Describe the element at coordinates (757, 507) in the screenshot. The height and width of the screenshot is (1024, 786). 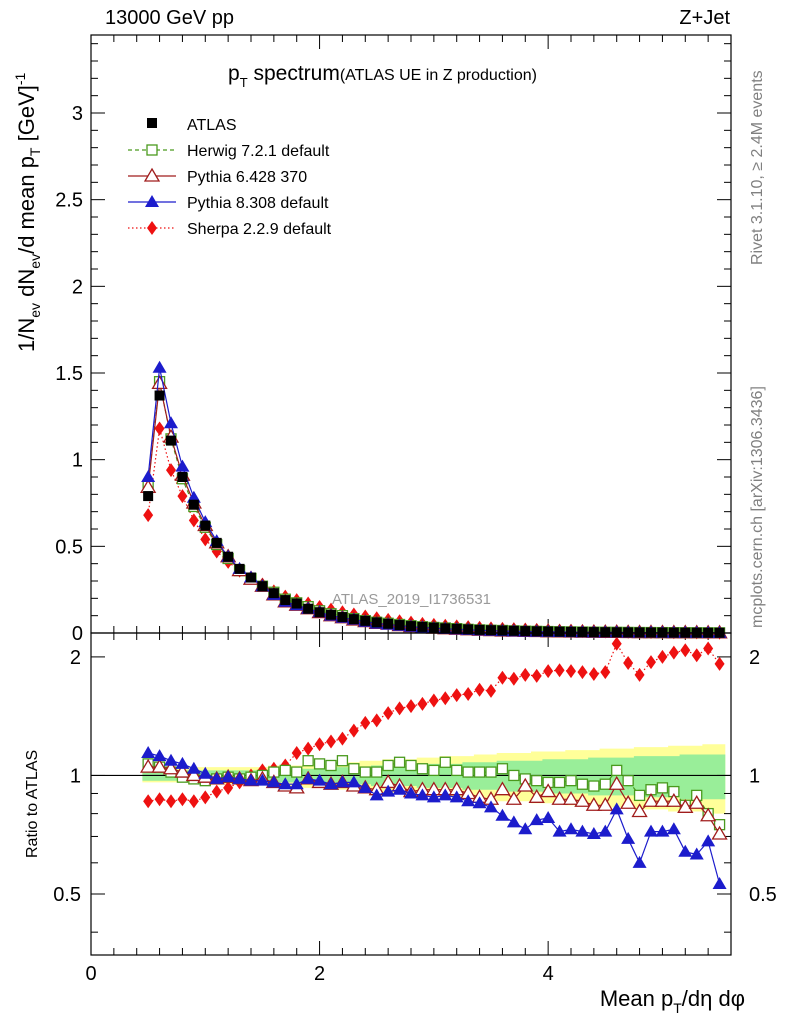
I see `mcplots-text: mcplots.cern.ch [arXiv:1306.3436]` at that location.